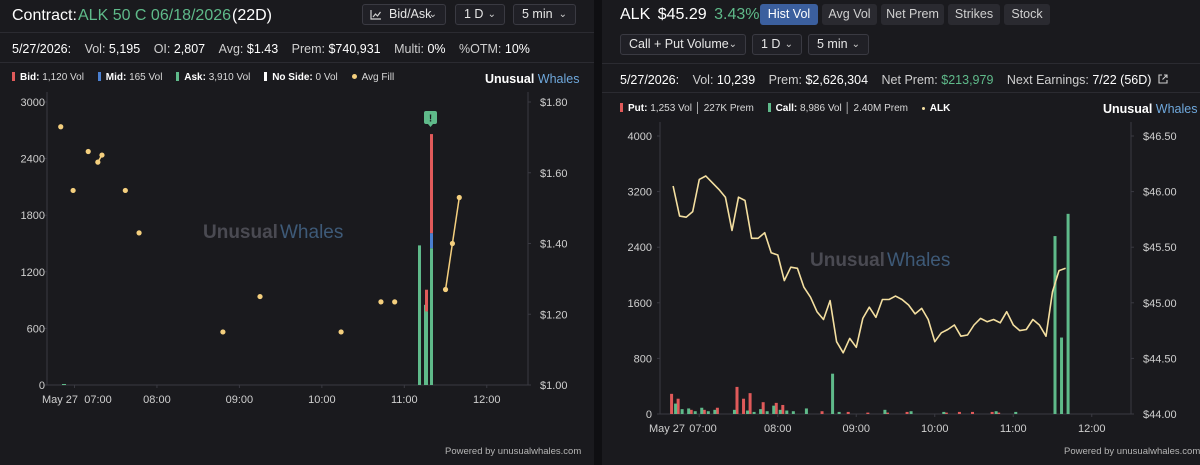 The image size is (1200, 465). What do you see at coordinates (856, 429) in the screenshot?
I see `x-tick-label: 09:00` at bounding box center [856, 429].